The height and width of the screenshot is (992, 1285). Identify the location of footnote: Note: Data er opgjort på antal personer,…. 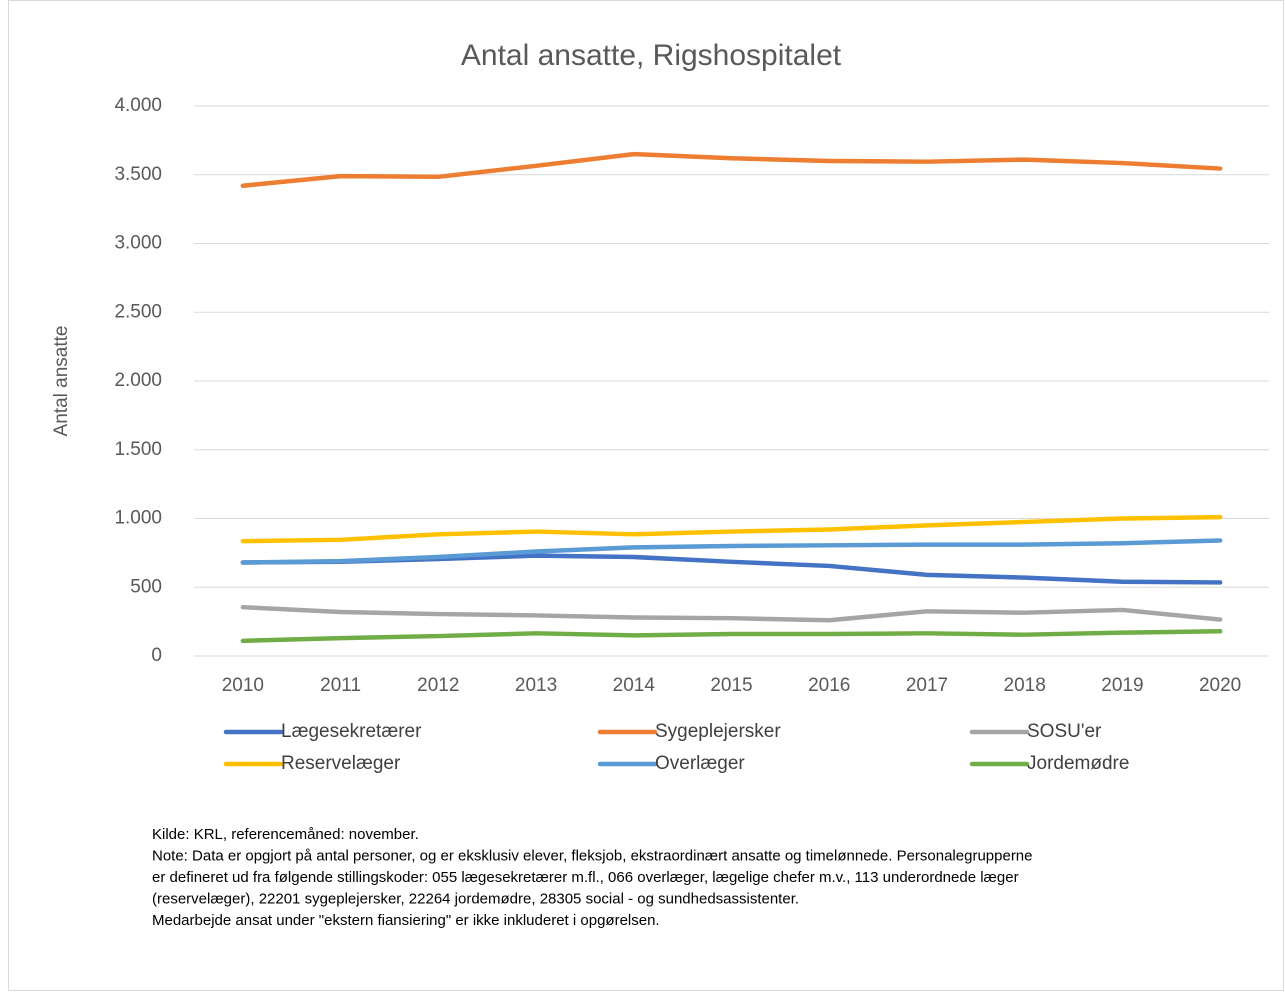
(592, 856).